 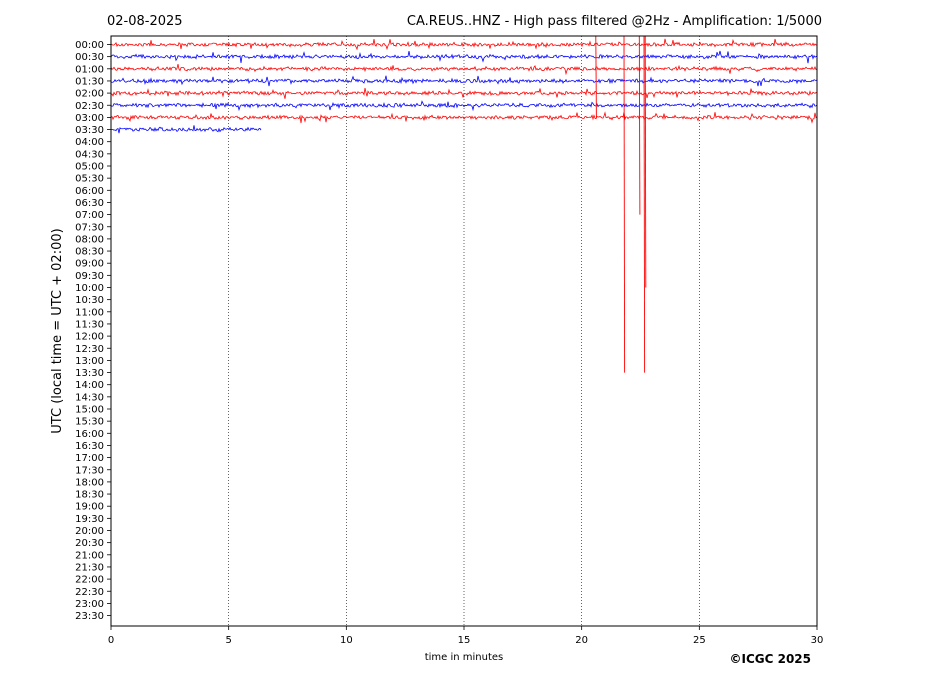 What do you see at coordinates (89, 227) in the screenshot?
I see `y-tick-label: 07:30` at bounding box center [89, 227].